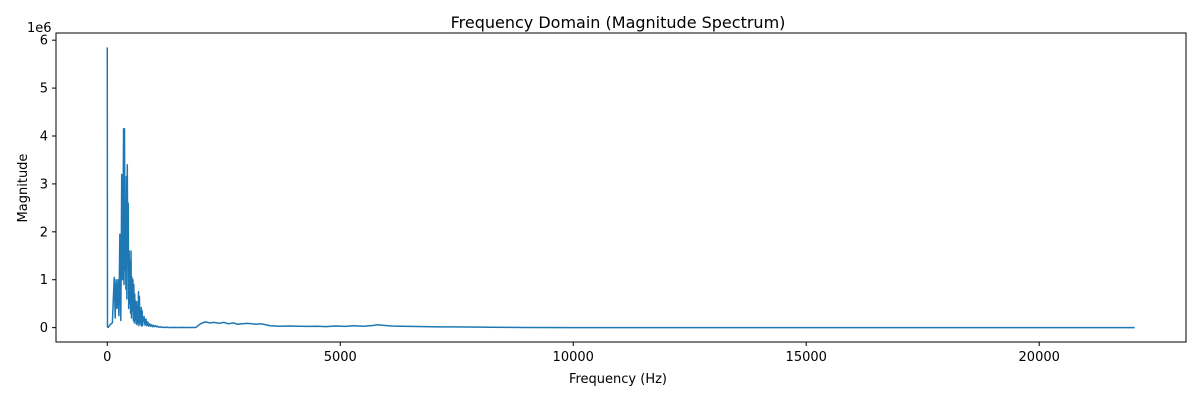 This screenshot has width=1200, height=400. Describe the element at coordinates (618, 379) in the screenshot. I see `x-axis-label: Frequency (Hz)` at that location.